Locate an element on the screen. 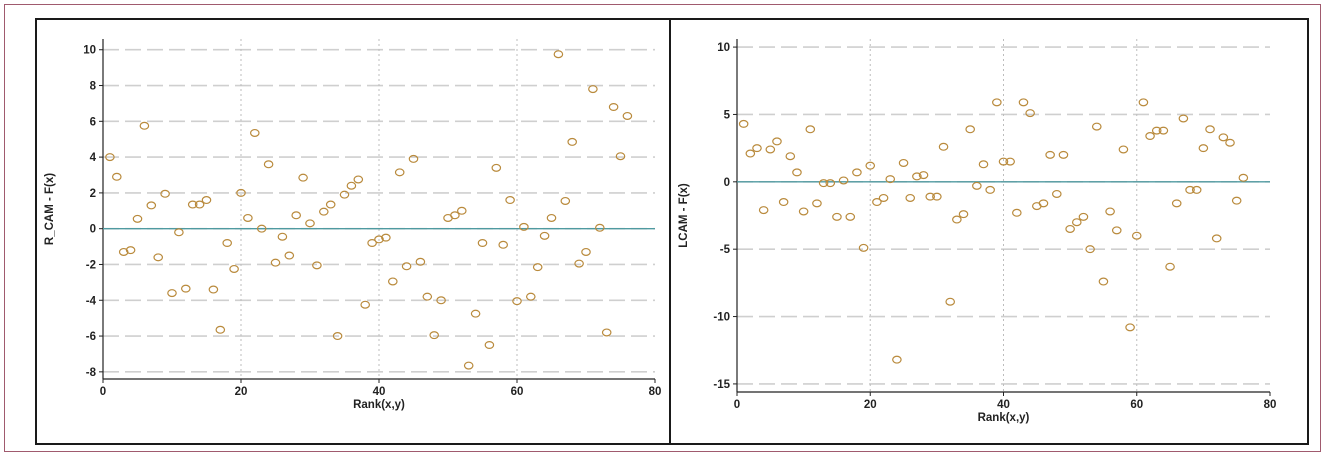 The height and width of the screenshot is (456, 1327). lcam-x-tick-label: 0 is located at coordinates (737, 405).